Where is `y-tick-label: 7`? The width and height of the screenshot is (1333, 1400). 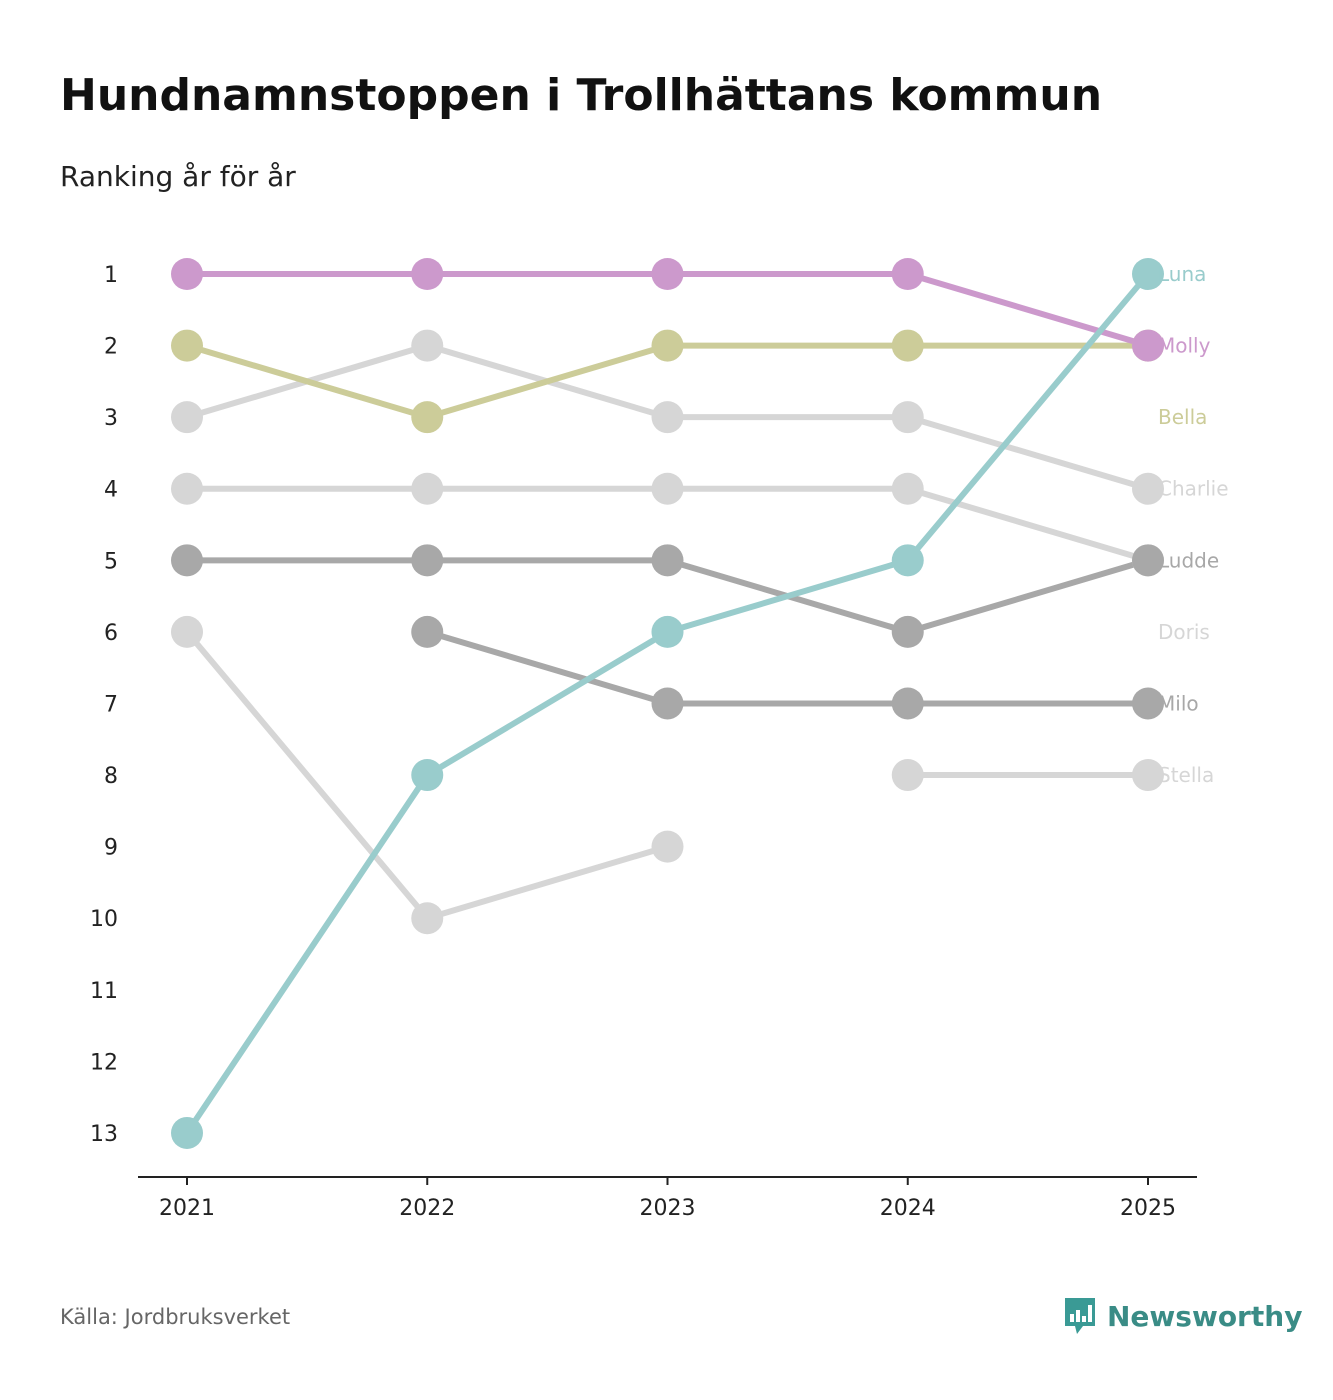 y-tick-label: 7 is located at coordinates (111, 704).